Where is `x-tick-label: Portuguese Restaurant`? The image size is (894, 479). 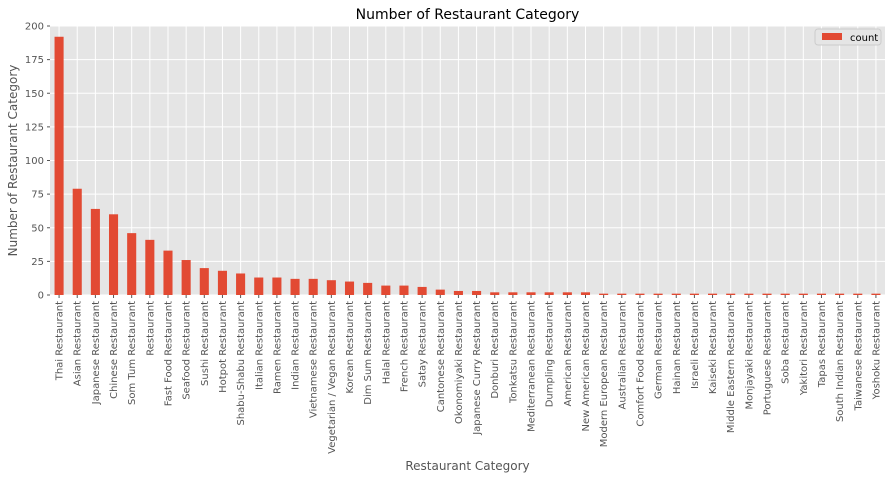
x-tick-label: Portuguese Restaurant is located at coordinates (768, 358).